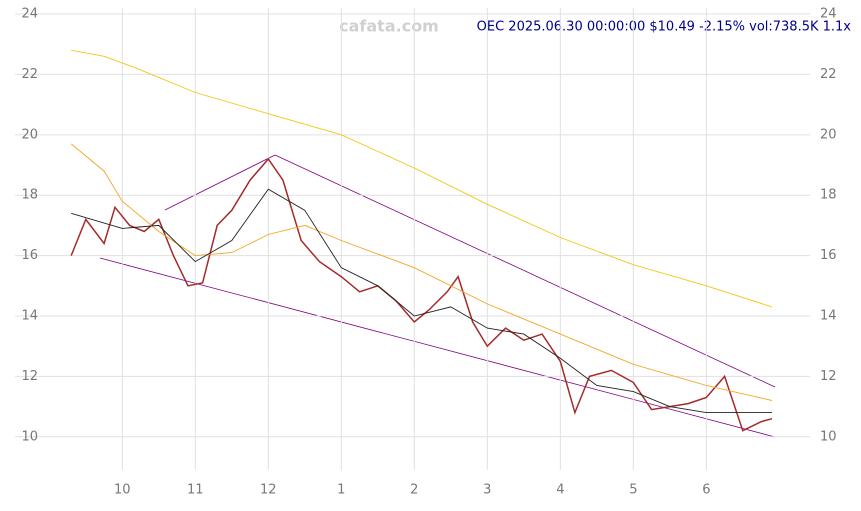 Image resolution: width=861 pixels, height=511 pixels. Describe the element at coordinates (29, 376) in the screenshot. I see `y-tick-label: 12` at that location.